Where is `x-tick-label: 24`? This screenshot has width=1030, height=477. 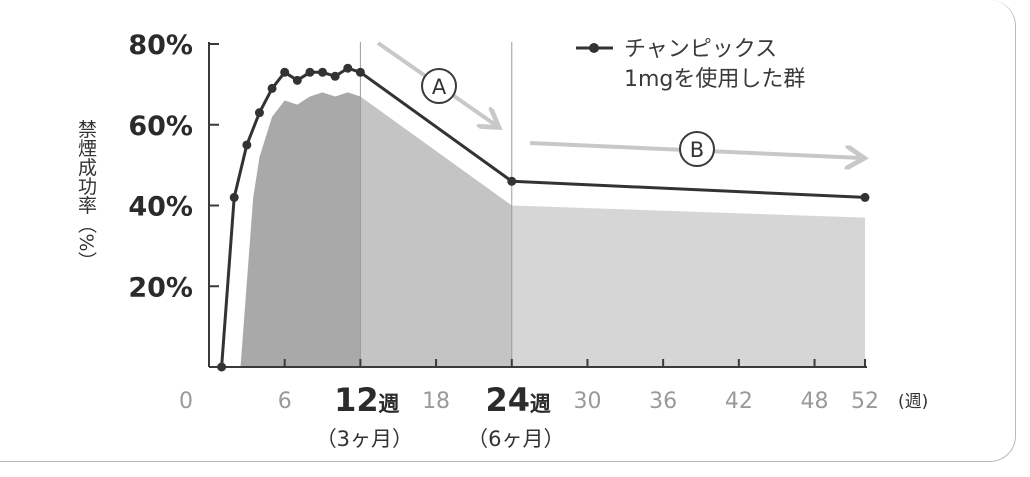
x-tick-label: 24 is located at coordinates (508, 400).